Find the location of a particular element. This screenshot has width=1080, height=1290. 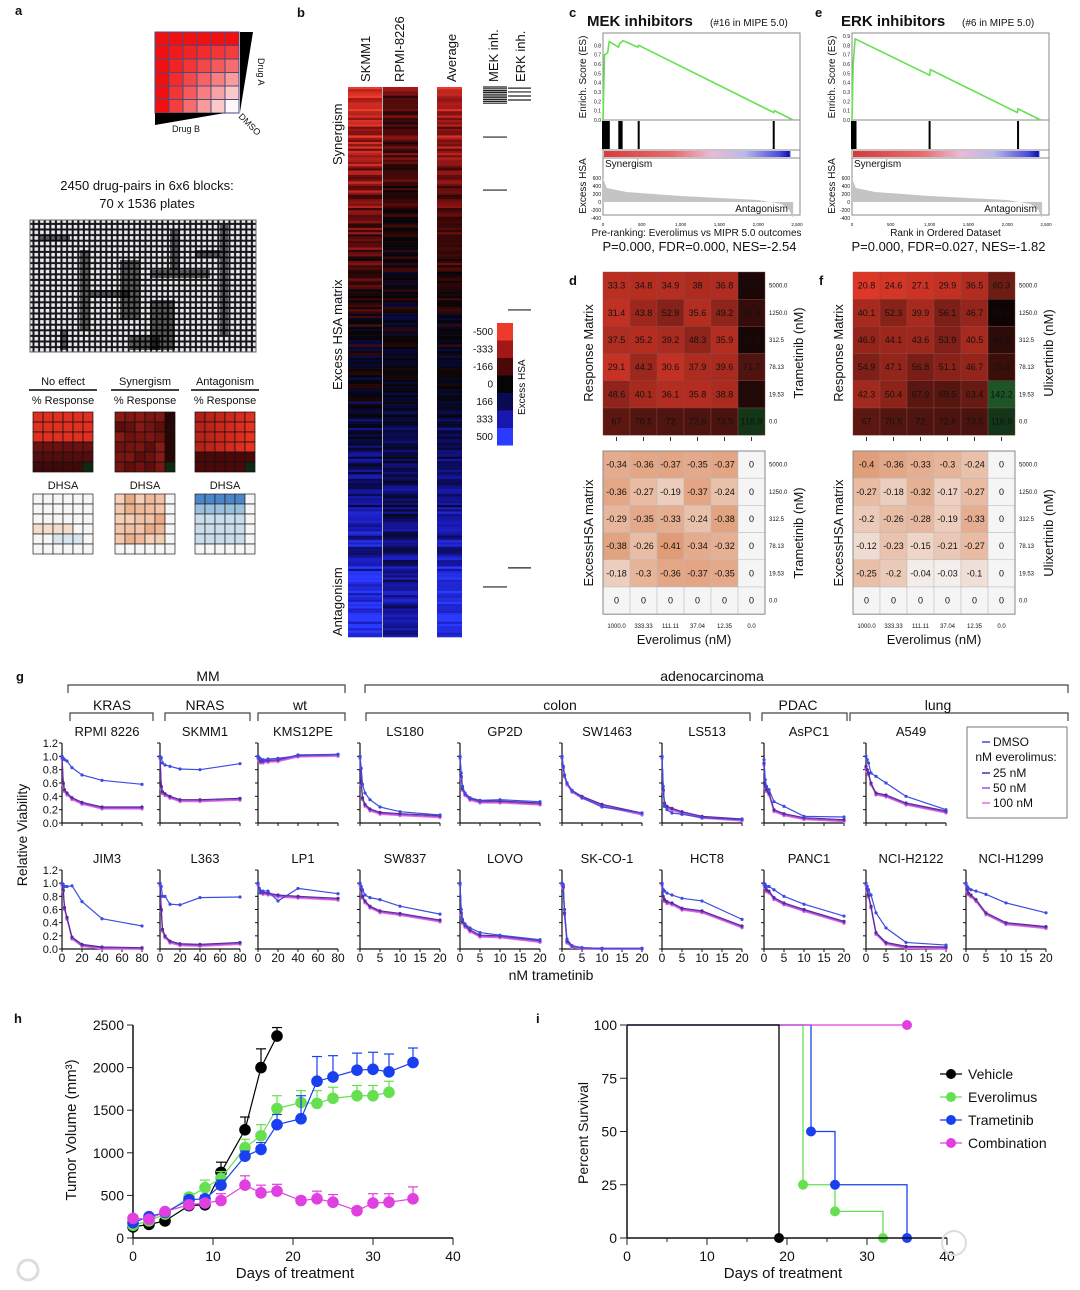

response-value: 63.4 is located at coordinates (975, 394).